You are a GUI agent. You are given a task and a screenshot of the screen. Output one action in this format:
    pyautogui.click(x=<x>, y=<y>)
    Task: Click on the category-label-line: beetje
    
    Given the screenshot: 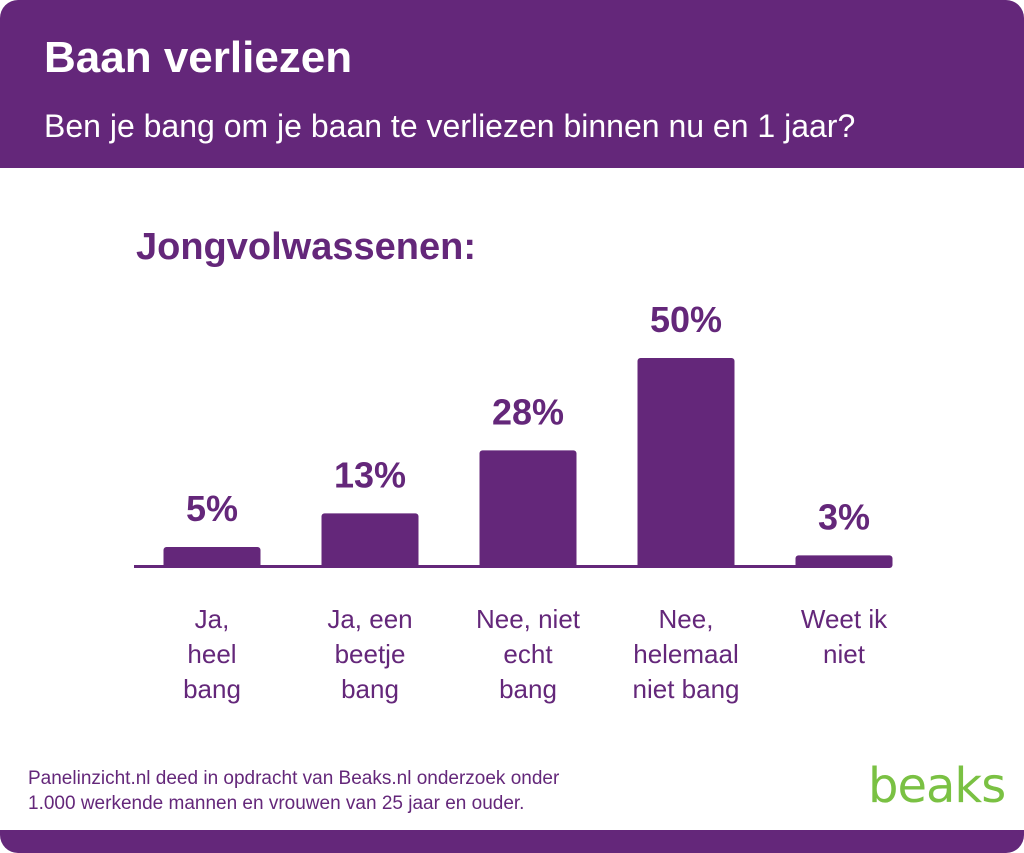 What is the action you would take?
    pyautogui.click(x=370, y=654)
    